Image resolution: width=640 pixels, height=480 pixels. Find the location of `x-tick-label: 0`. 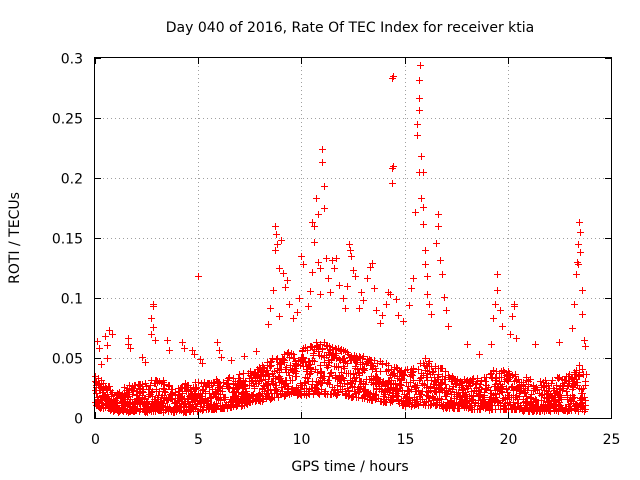

x-tick-label: 0 is located at coordinates (95, 440).